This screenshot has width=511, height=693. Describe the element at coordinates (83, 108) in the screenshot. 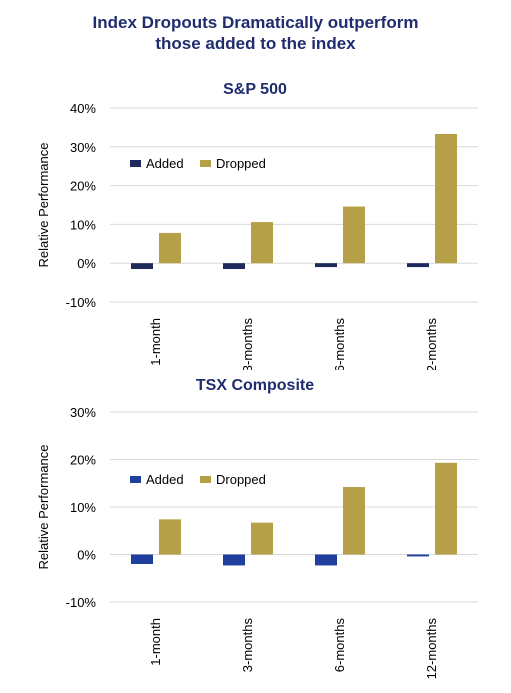

I see `sp500-y-tick-label: 40%` at that location.